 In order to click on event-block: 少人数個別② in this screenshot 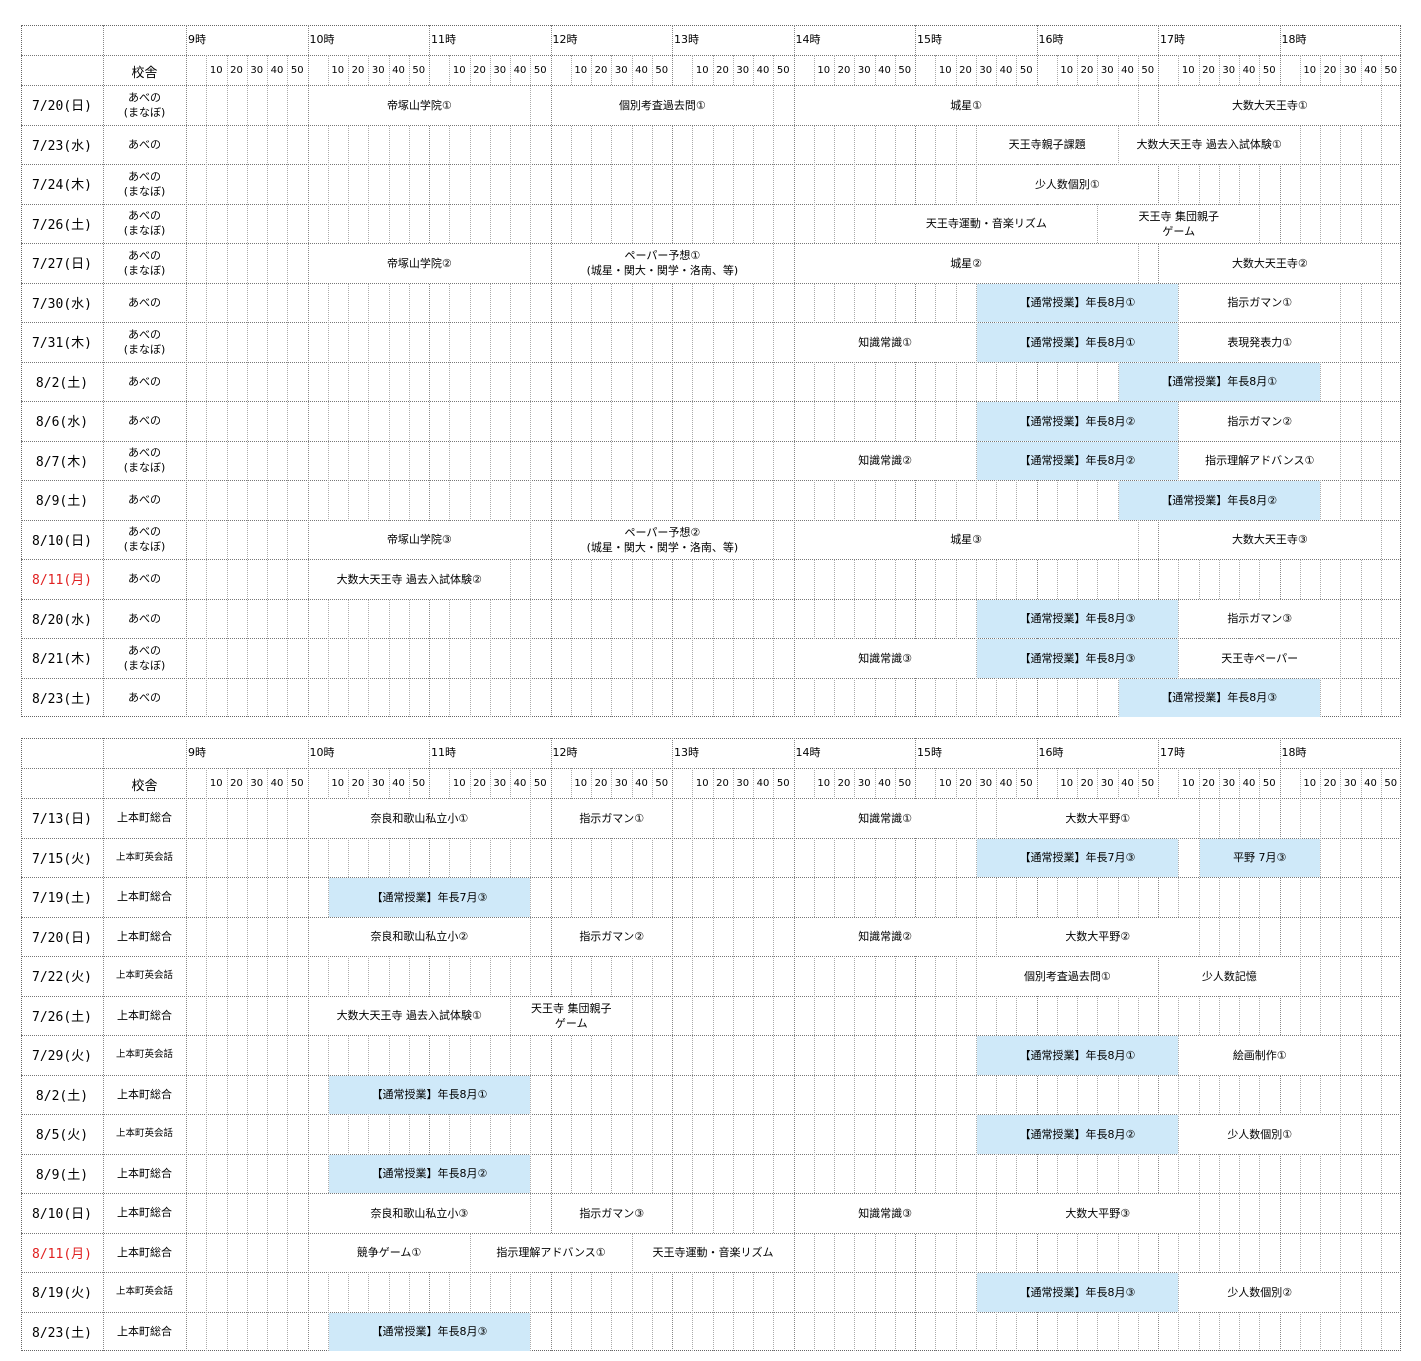, I will do `click(1260, 1292)`.